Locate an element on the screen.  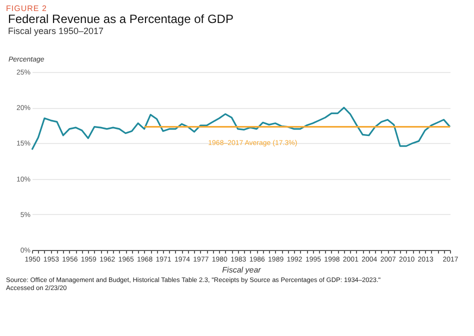
x-axis-title: Fiscal year is located at coordinates (242, 270).